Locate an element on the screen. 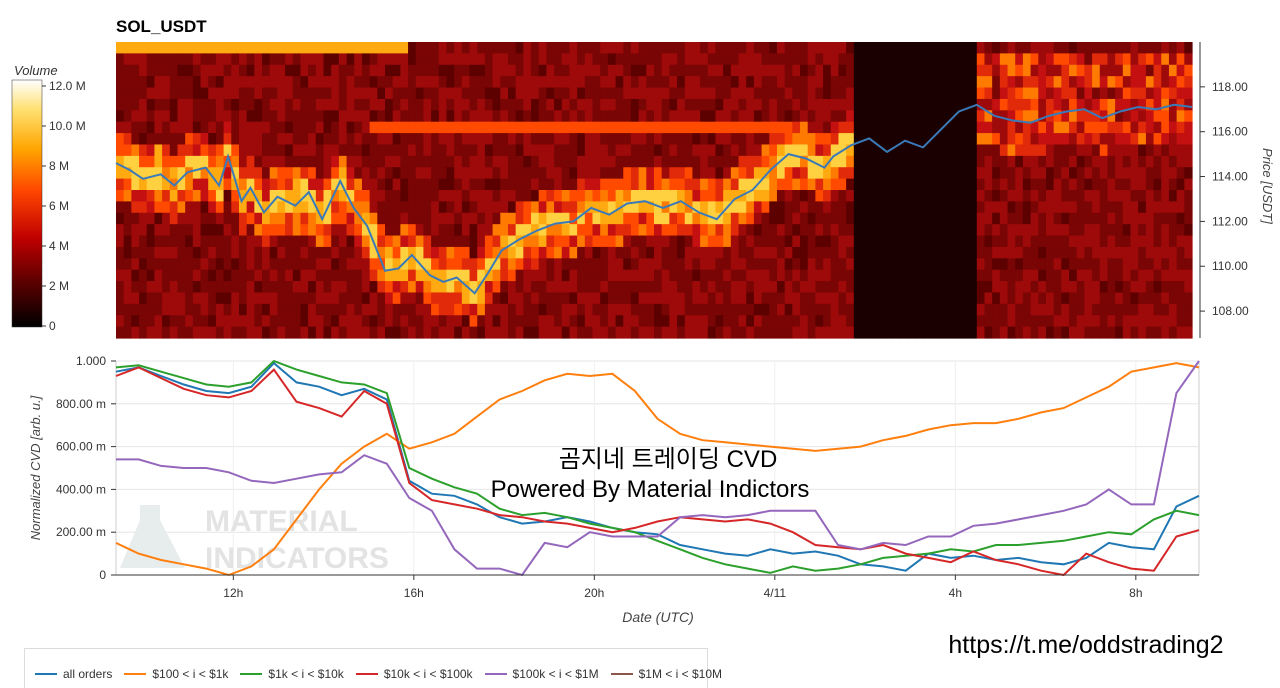 This screenshot has width=1280, height=688. telegram-link: https://t.me/oddstrading2 is located at coordinates (1085, 645).